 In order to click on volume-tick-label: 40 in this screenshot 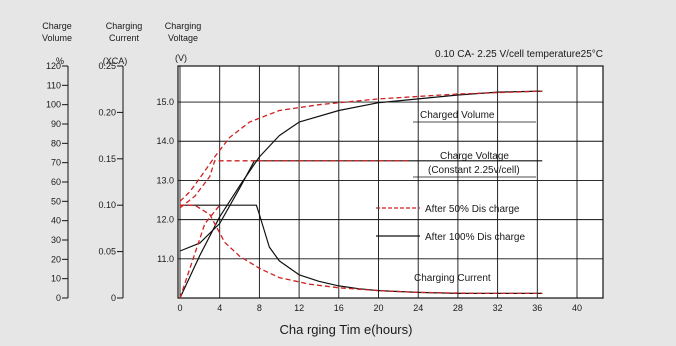, I will do `click(56, 221)`.